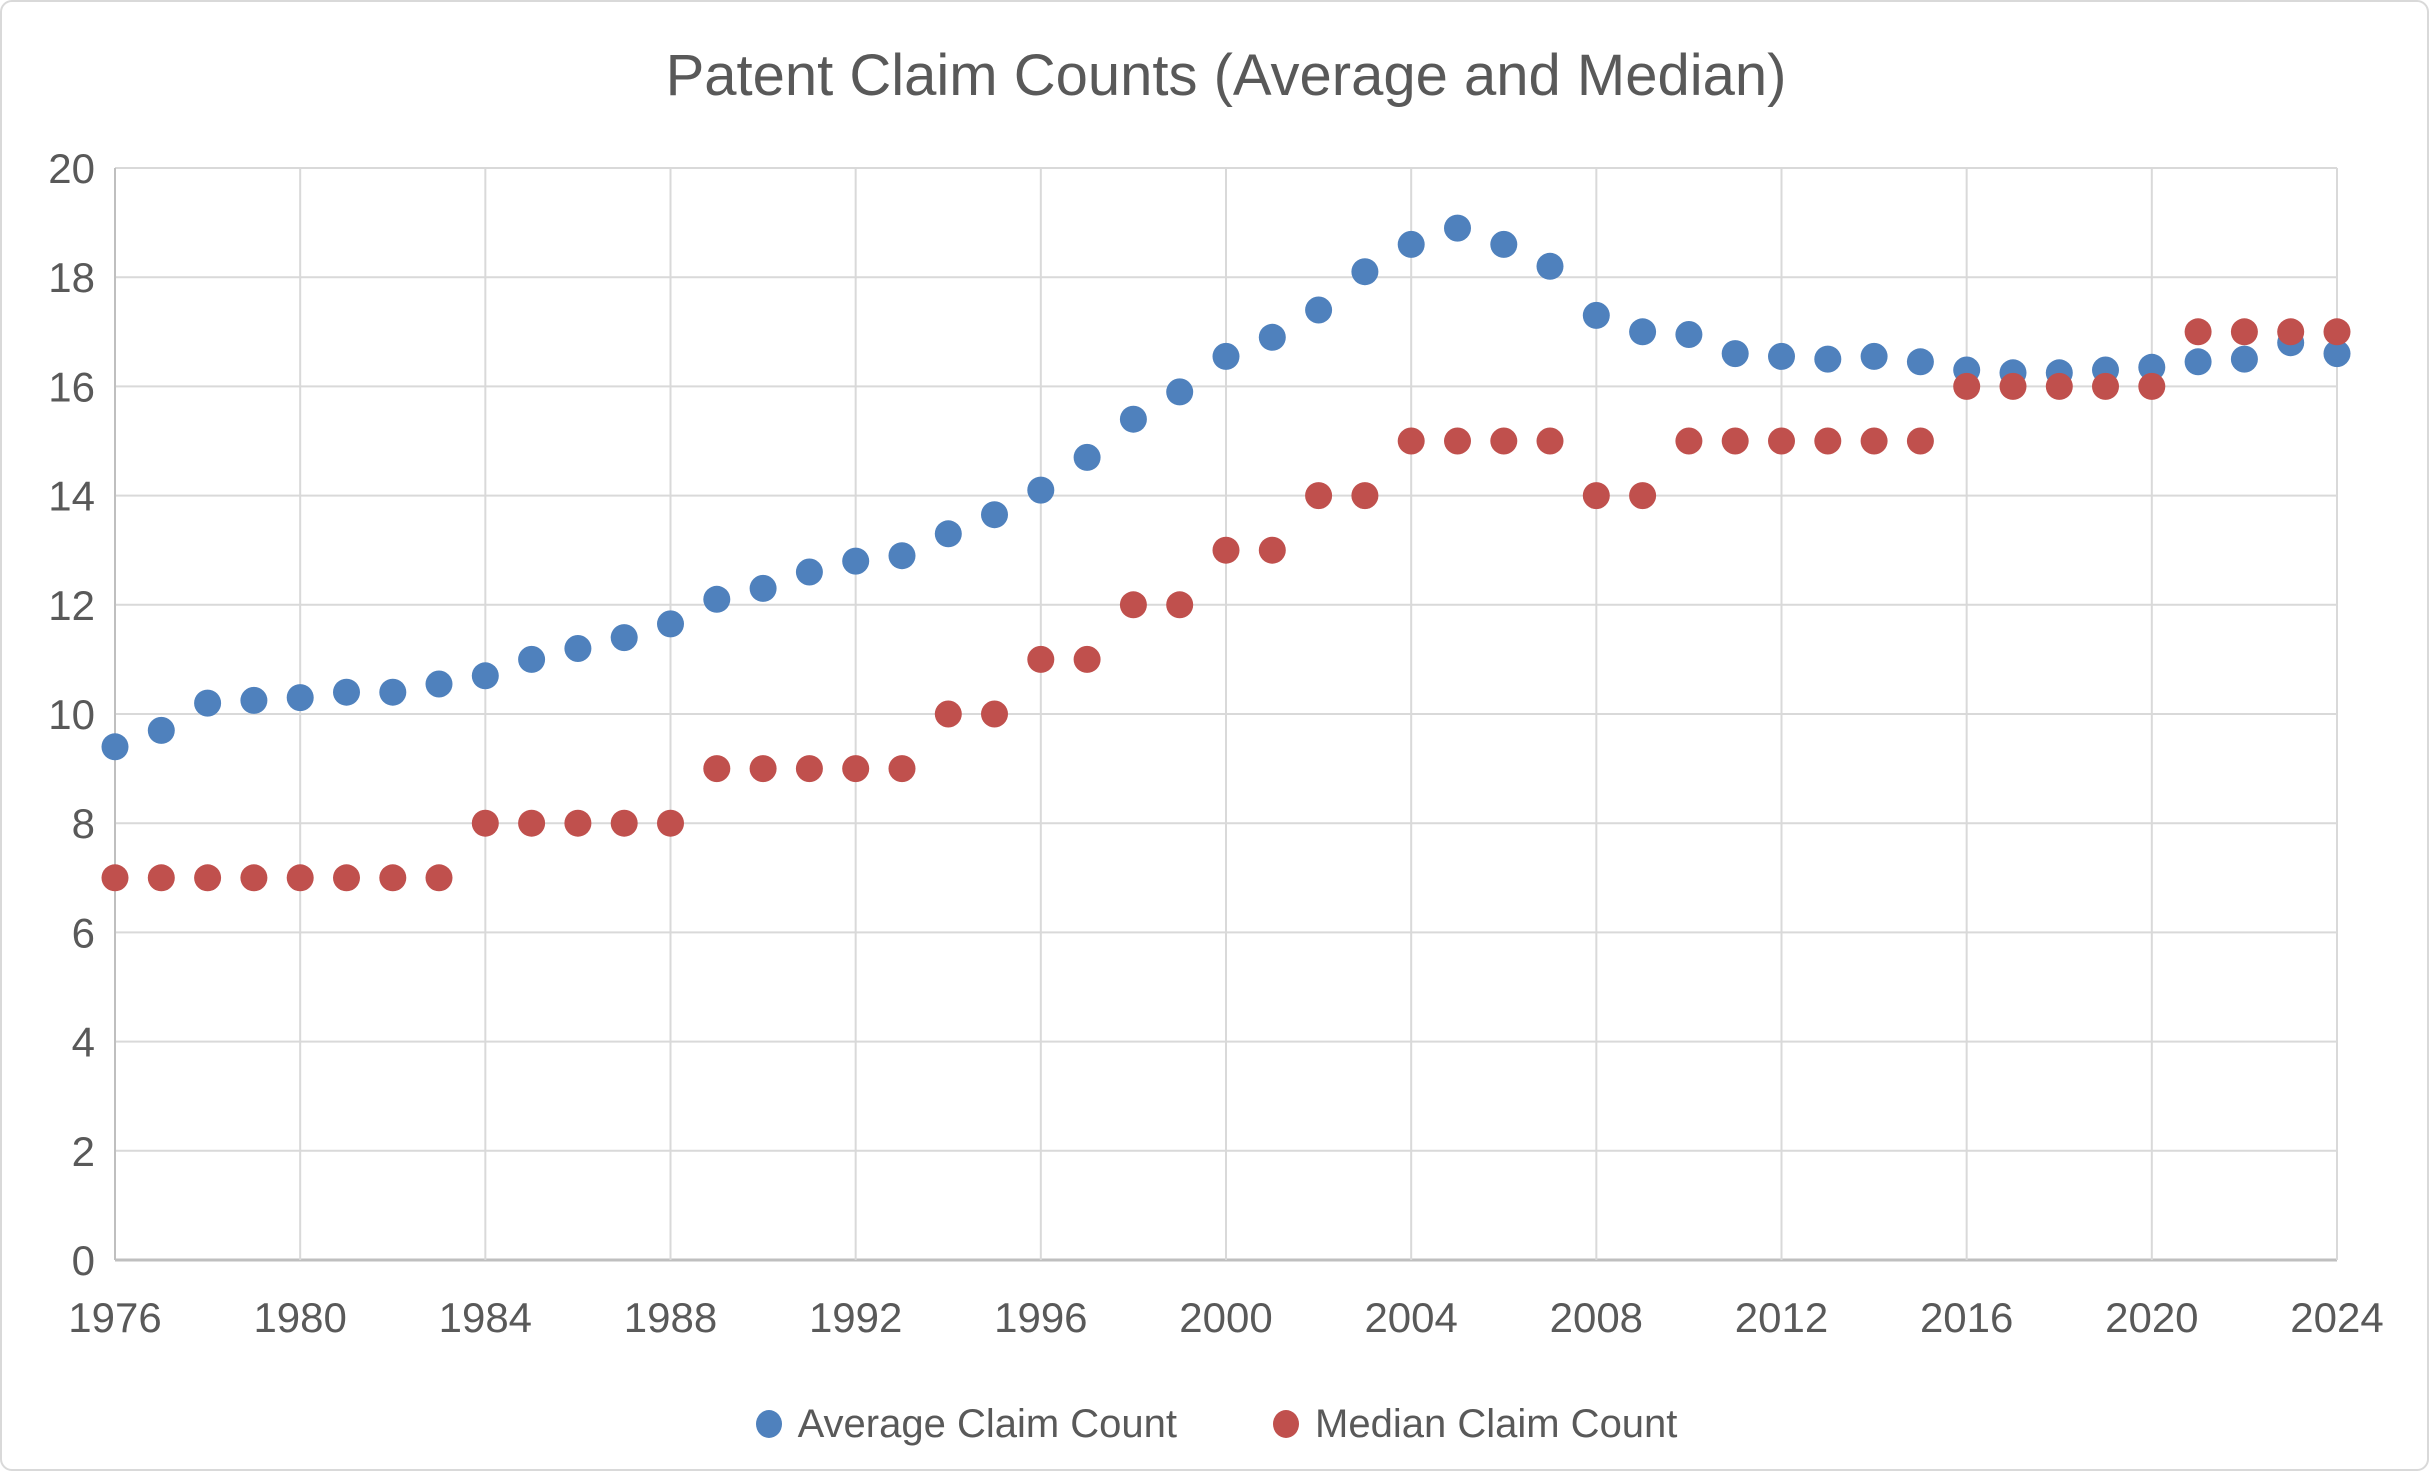 The image size is (2429, 1473). What do you see at coordinates (485, 1317) in the screenshot?
I see `x-tick-label: 1984` at bounding box center [485, 1317].